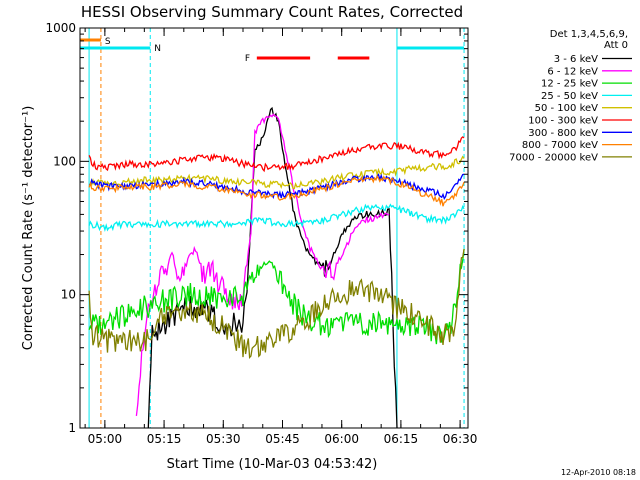 This screenshot has height=480, width=640. I want to click on y-tick-label: 10, so click(68, 295).